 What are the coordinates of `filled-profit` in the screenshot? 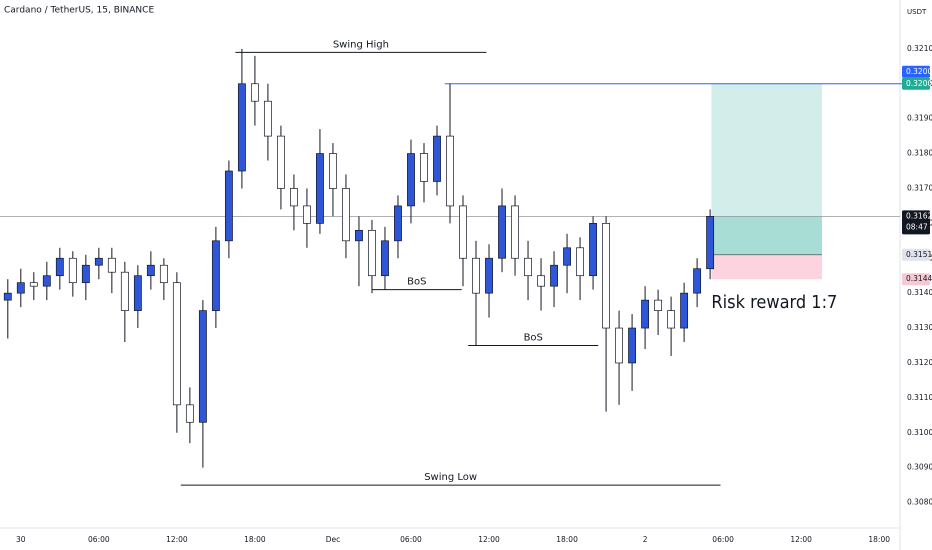 It's located at (766, 235).